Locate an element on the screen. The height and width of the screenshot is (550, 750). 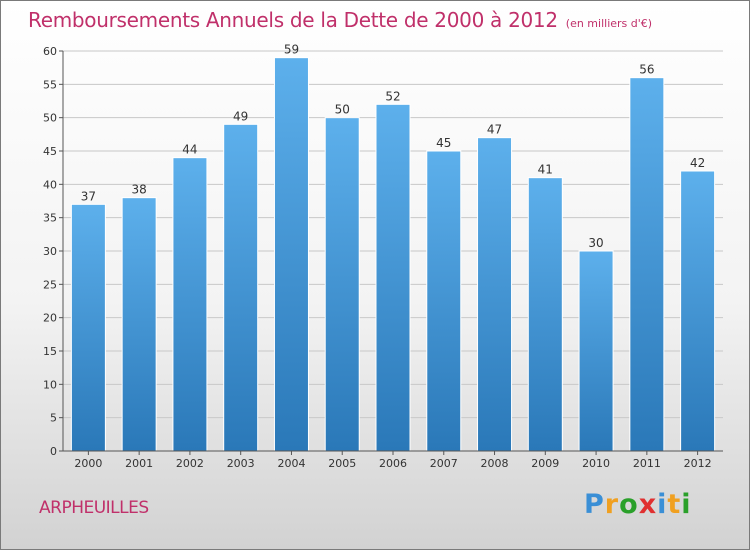
y-tick-label: 20 is located at coordinates (50, 318).